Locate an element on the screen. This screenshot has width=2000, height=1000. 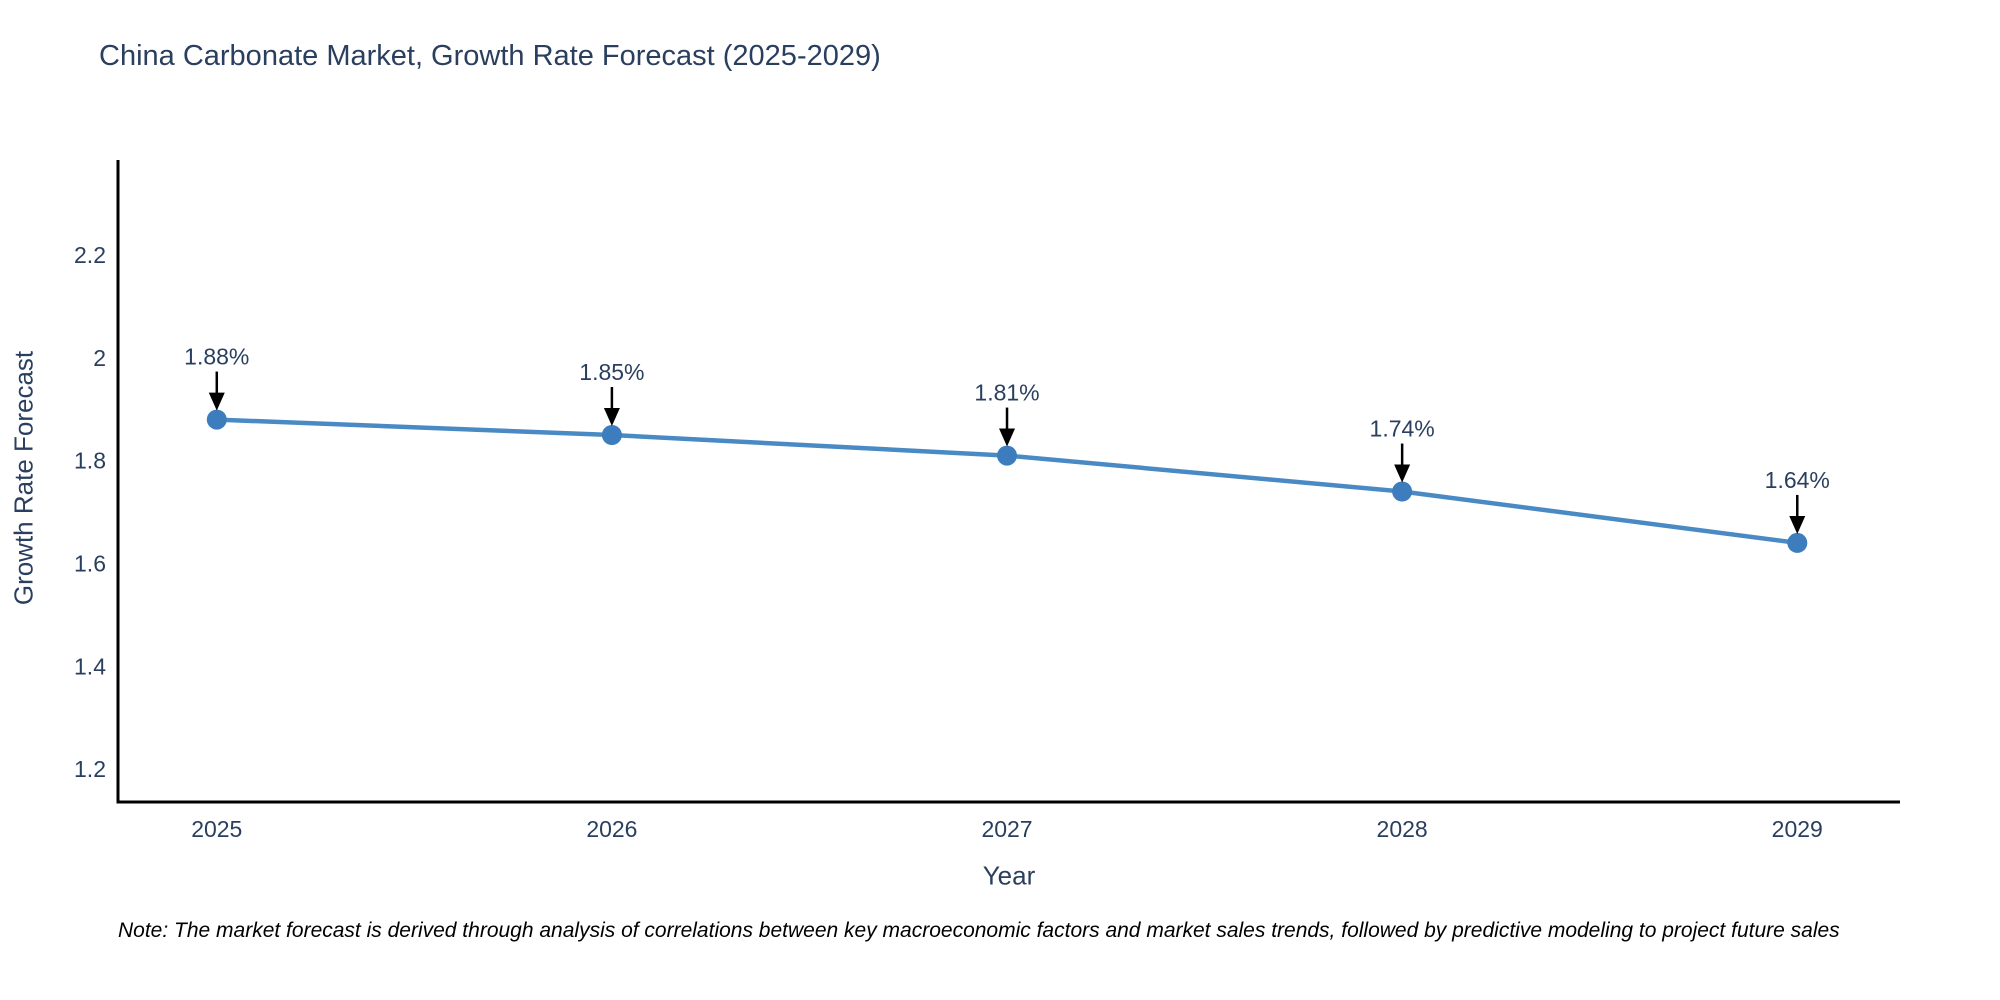
y-tick-label: 2.2 is located at coordinates (90, 255).